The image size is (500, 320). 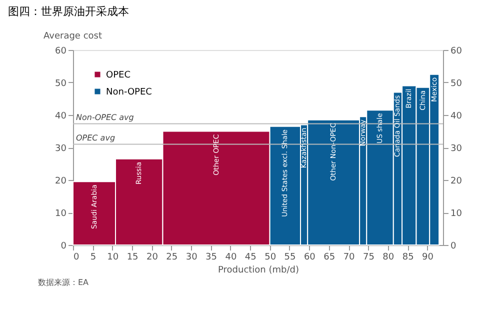 I want to click on y-tick-label: 40, so click(x=61, y=117).